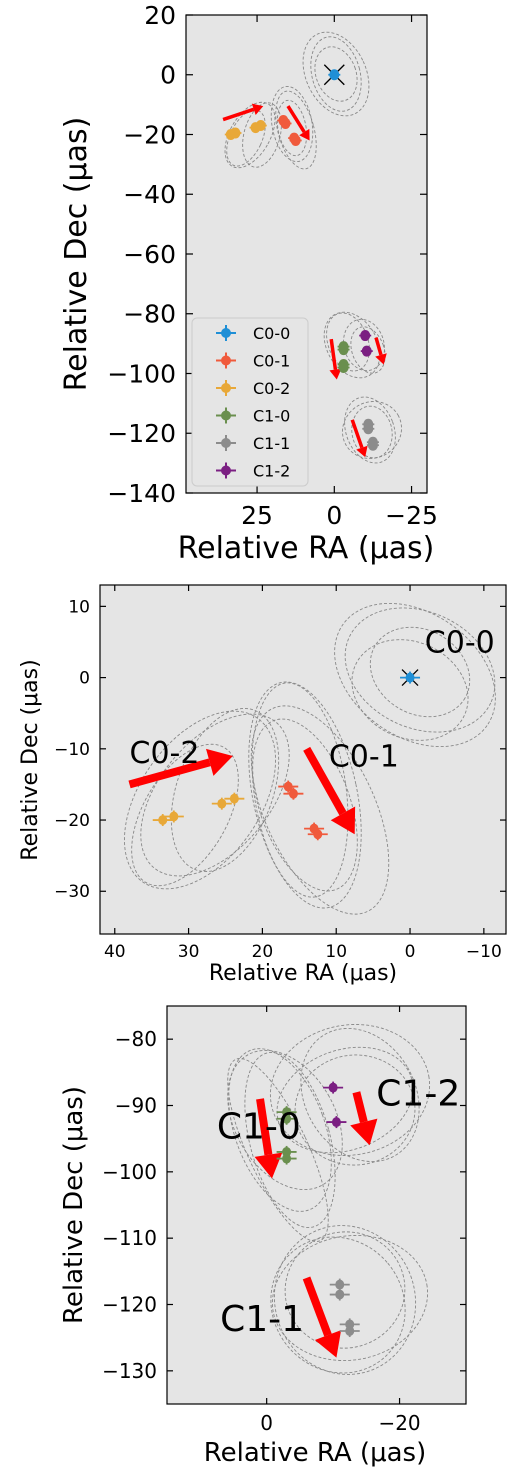  I want to click on x-axis: 0 −20, so click(340, 1220).